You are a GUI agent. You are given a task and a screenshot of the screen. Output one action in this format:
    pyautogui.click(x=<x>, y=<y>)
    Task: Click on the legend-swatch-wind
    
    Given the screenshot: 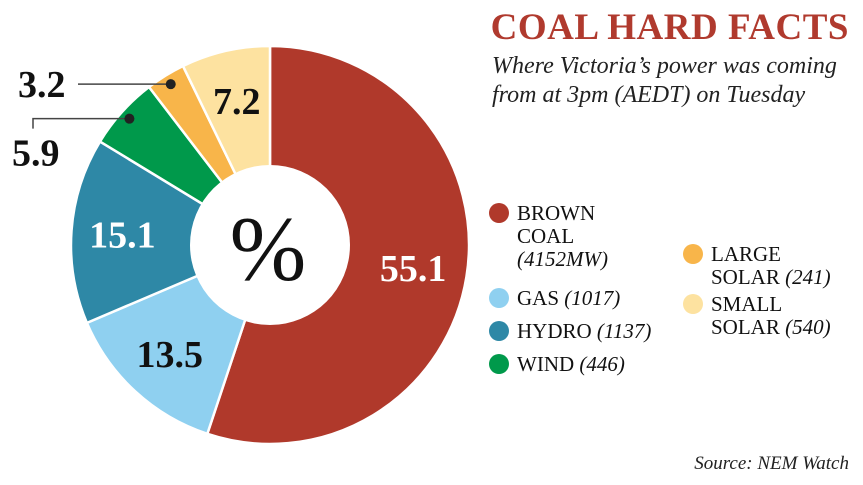 What is the action you would take?
    pyautogui.click(x=499, y=364)
    